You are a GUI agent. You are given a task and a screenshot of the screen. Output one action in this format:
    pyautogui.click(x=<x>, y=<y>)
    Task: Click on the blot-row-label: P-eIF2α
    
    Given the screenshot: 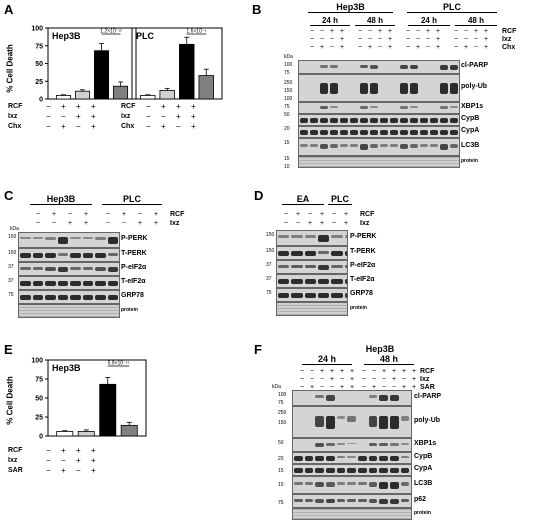 What is the action you would take?
    pyautogui.click(x=363, y=265)
    